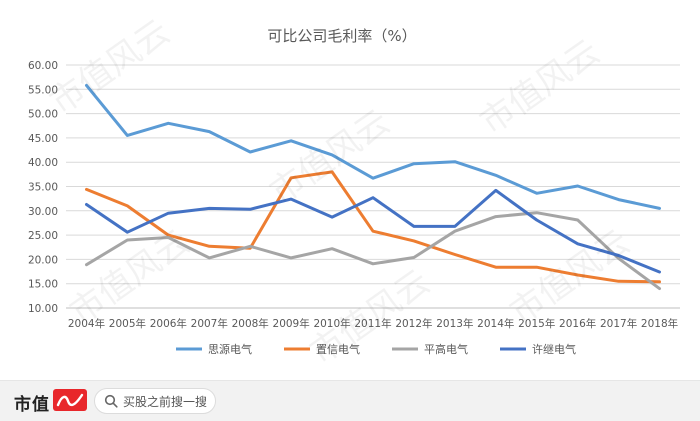 The height and width of the screenshot is (421, 700). I want to click on legend-label: 思源电气, so click(230, 349).